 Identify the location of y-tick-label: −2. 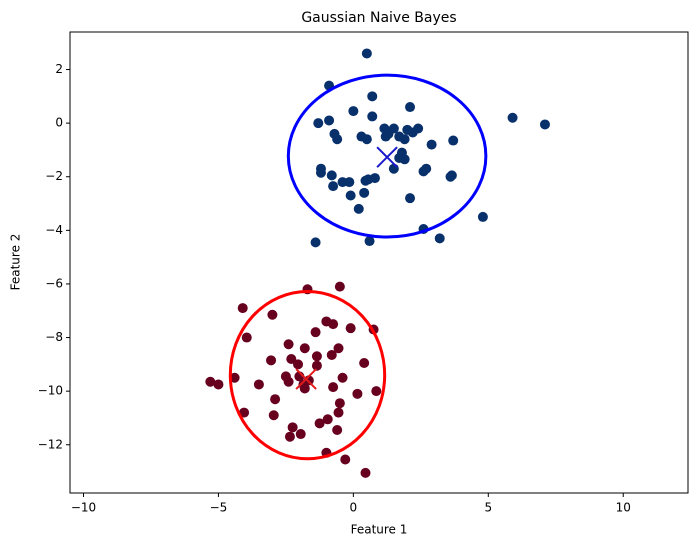
(54, 176).